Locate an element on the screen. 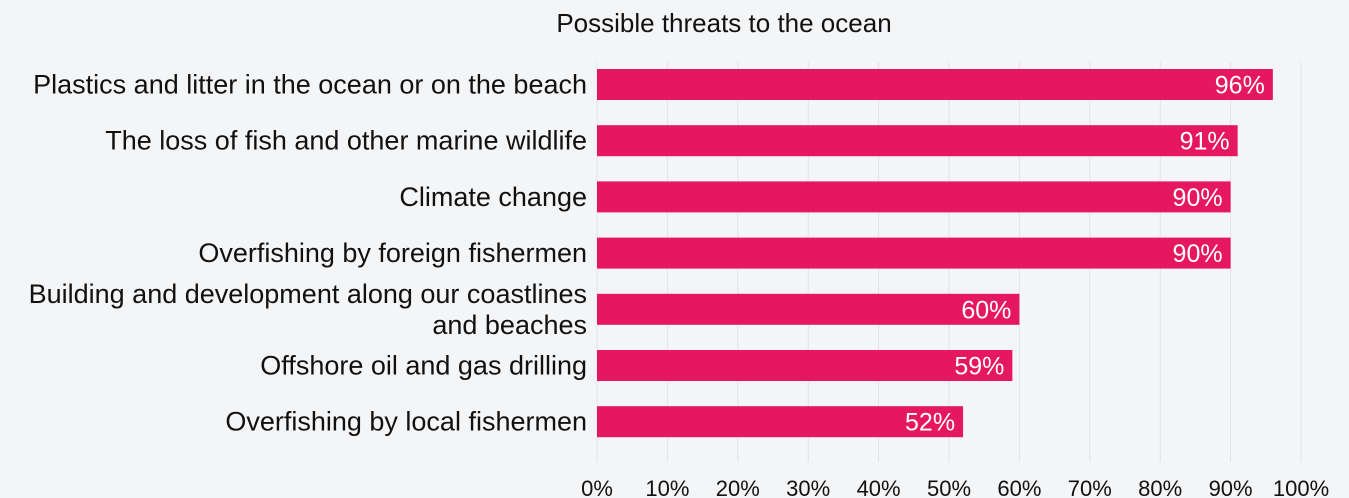  category-label: Overfishing by foreign fishermen is located at coordinates (392, 253).